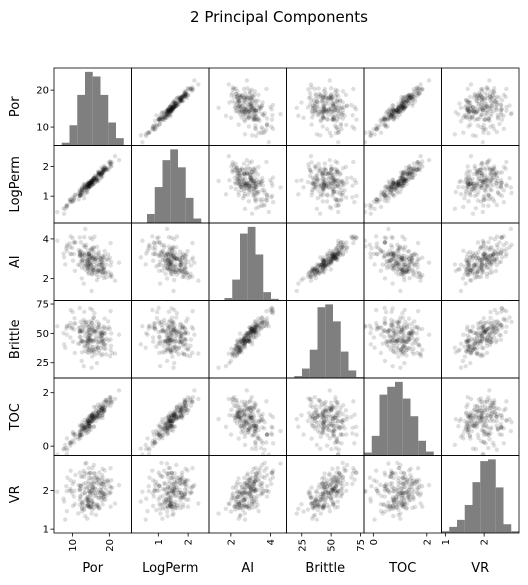 This screenshot has height=585, width=528. What do you see at coordinates (483, 422) in the screenshot?
I see `cell-marks` at bounding box center [483, 422].